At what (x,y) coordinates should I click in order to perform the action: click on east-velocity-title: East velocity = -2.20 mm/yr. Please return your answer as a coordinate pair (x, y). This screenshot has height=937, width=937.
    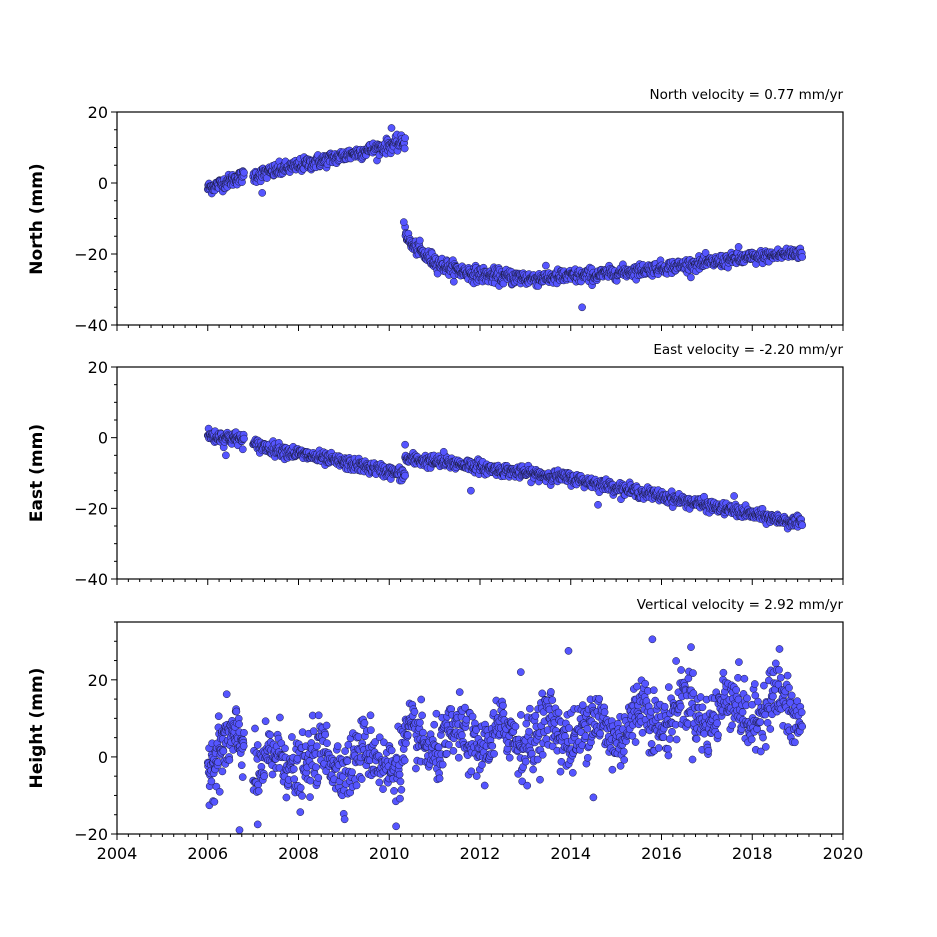
    Looking at the image, I should click on (748, 350).